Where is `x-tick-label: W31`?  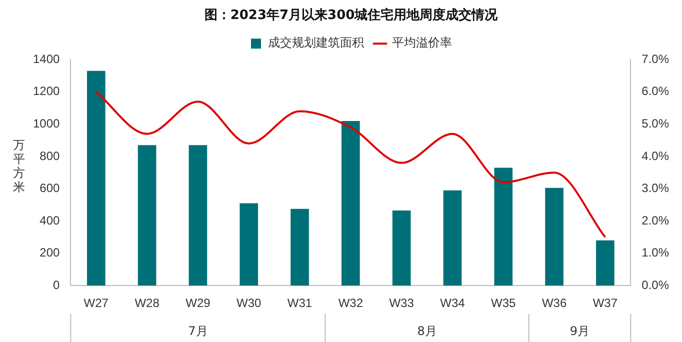 x-tick-label: W31 is located at coordinates (299, 303).